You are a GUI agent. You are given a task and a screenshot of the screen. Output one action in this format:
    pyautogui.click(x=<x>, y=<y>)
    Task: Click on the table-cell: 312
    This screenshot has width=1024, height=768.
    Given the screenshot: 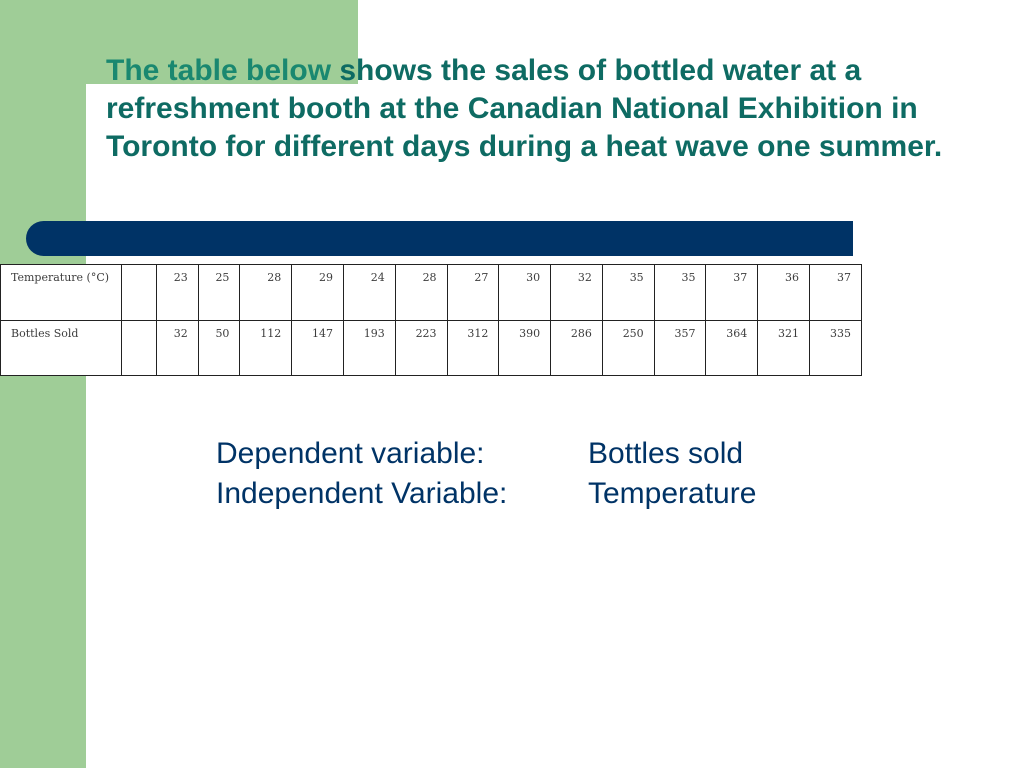 What is the action you would take?
    pyautogui.click(x=473, y=347)
    